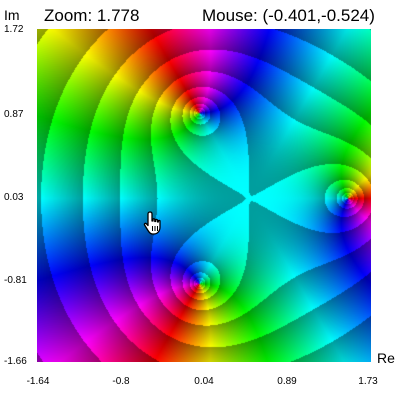 The image size is (400, 400). I want to click on y-tick-label: 1.72, so click(14, 29).